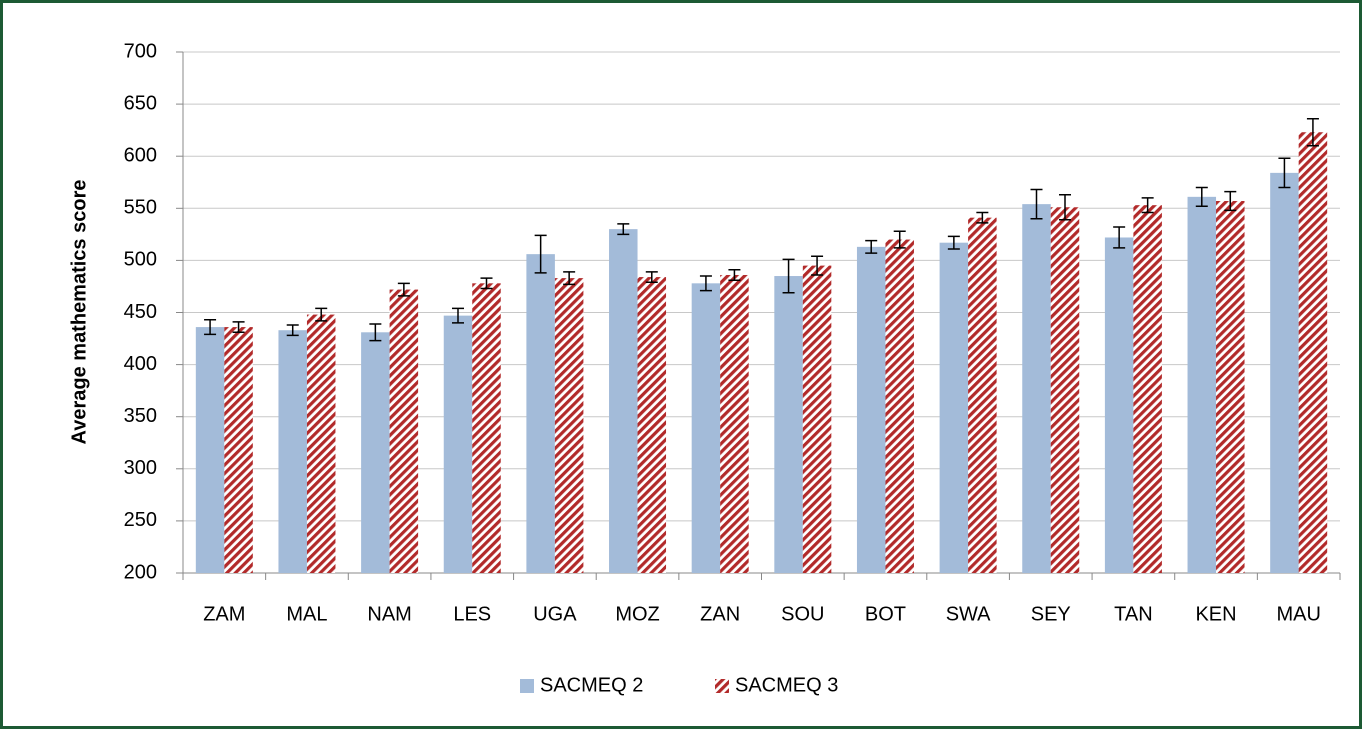  I want to click on x-tick-label: ZAN, so click(720, 614).